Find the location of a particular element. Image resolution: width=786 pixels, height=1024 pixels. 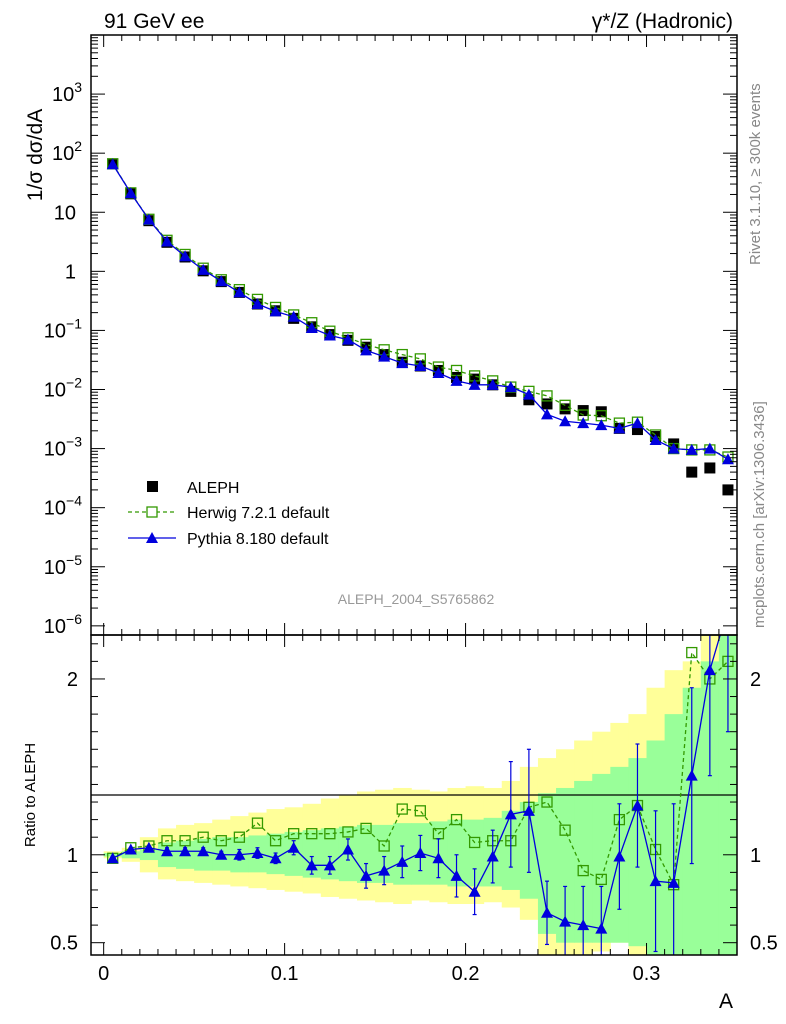

y-tick-label: 10⁻⁶ is located at coordinates (63, 624).